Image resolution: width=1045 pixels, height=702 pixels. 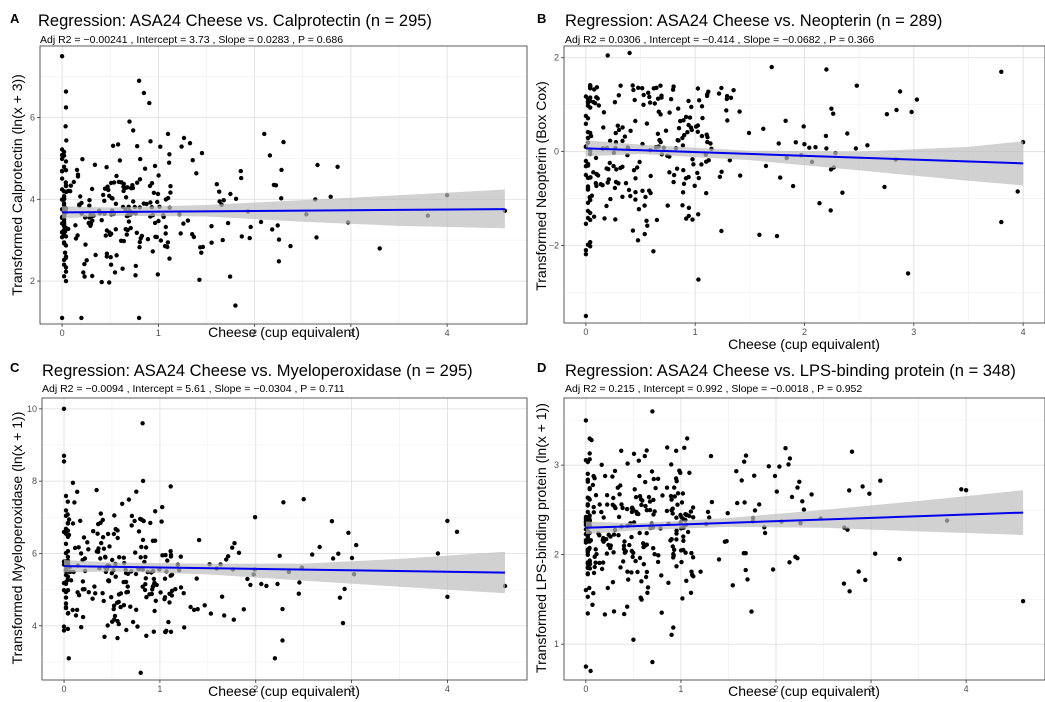 What do you see at coordinates (804, 520) in the screenshot?
I see `regression-line` at bounding box center [804, 520].